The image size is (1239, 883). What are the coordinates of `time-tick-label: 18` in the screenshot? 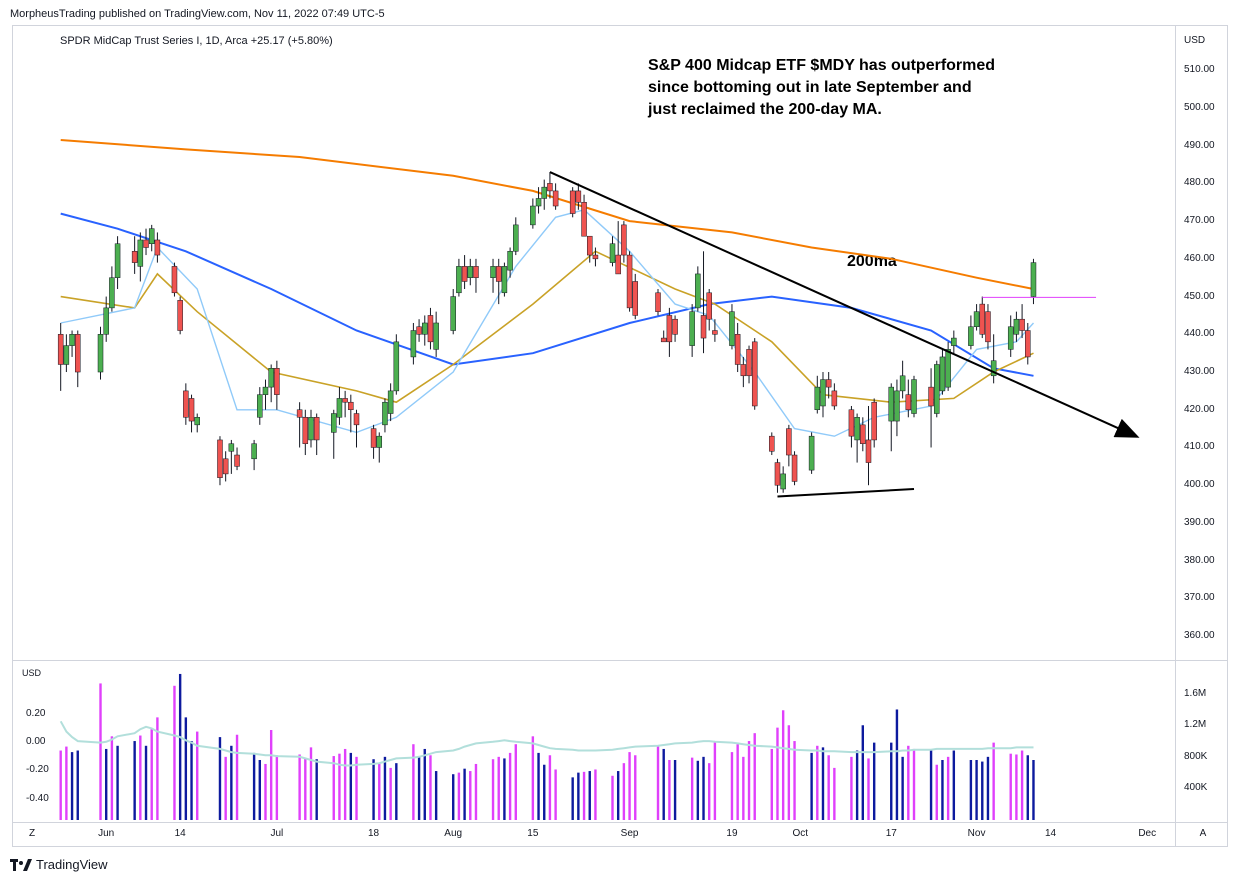 It's located at (374, 833).